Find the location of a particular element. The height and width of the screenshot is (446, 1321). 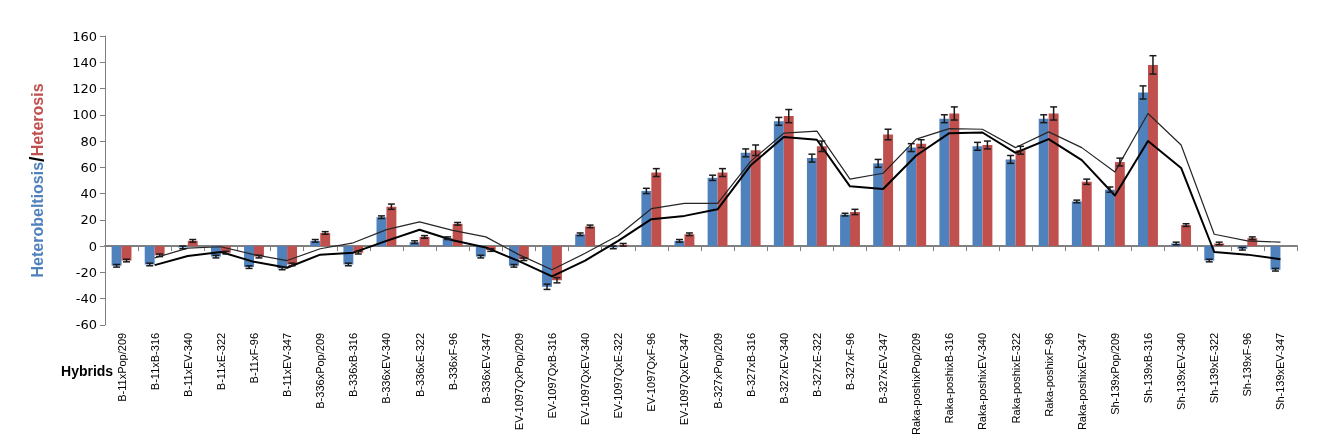

x-tick-label: EV-1097QxEV-340 is located at coordinates (585, 379).